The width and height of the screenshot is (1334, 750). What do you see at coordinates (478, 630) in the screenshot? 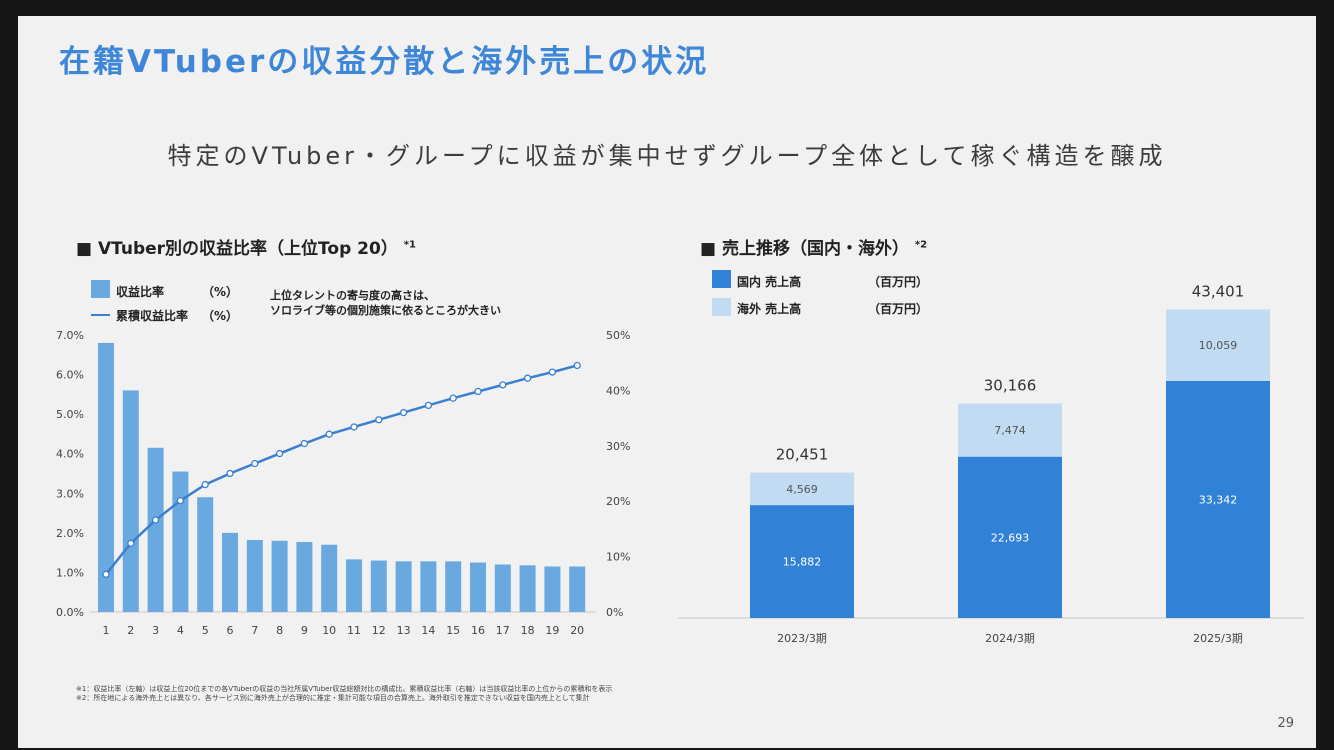
I see `x-axis-tick: 16` at bounding box center [478, 630].